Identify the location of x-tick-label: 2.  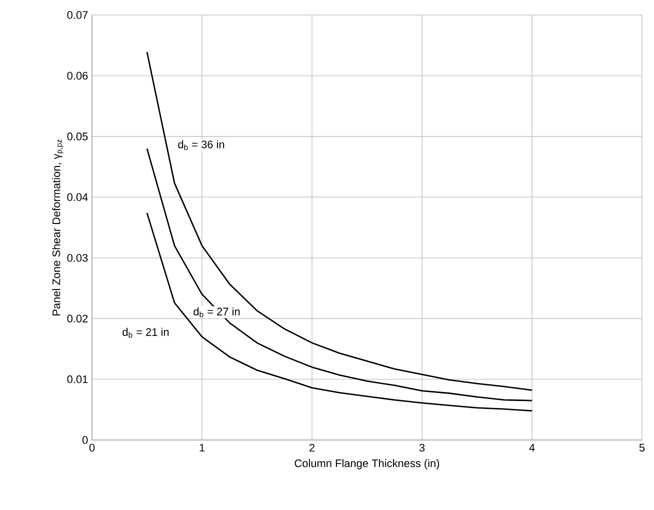
(312, 448).